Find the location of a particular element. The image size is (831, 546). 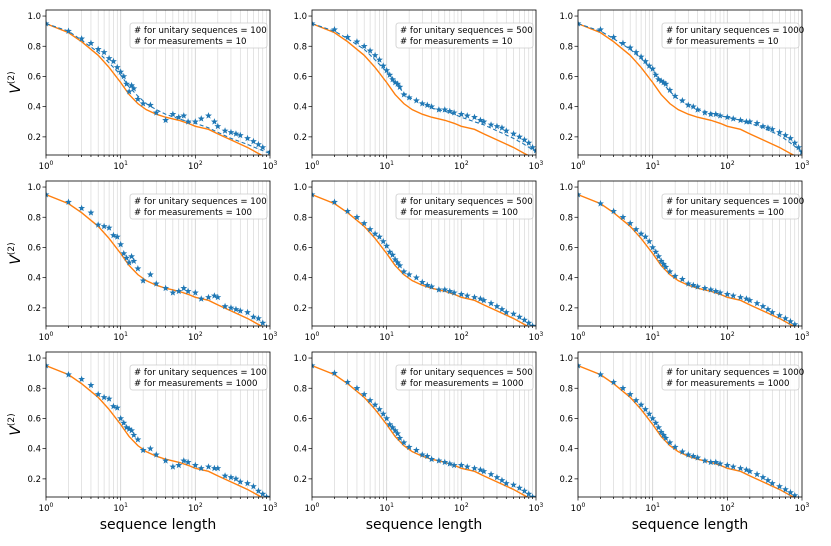

legend-line-unitary: # for unitary sequences = 1000 is located at coordinates (735, 31).